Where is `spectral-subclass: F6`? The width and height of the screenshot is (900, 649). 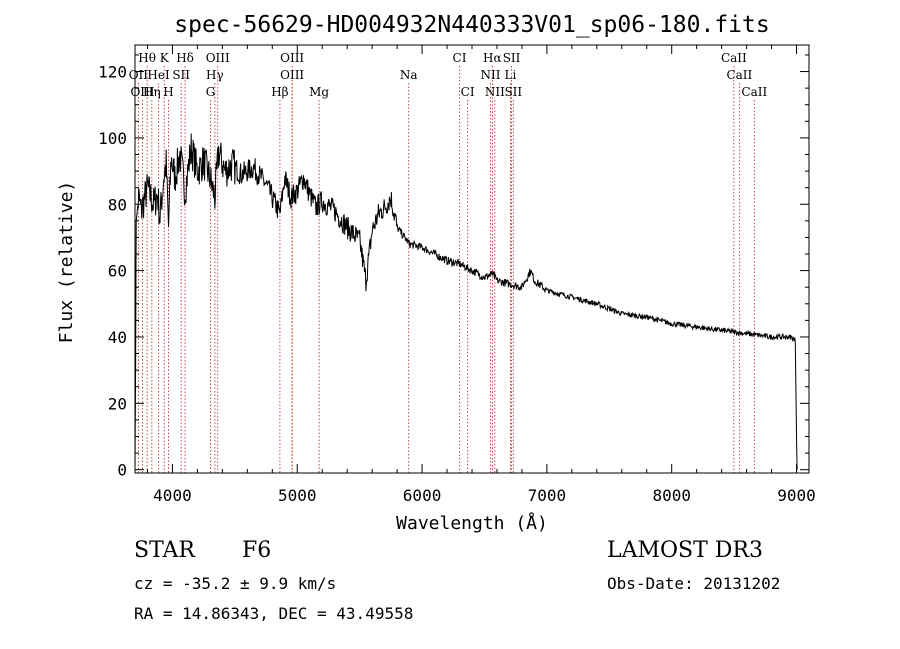 spectral-subclass: F6 is located at coordinates (257, 550).